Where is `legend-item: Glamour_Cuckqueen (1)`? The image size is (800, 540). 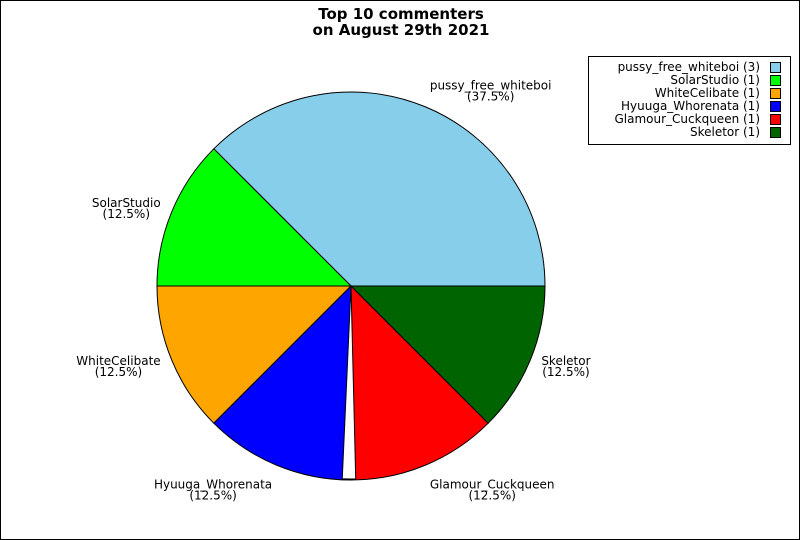 legend-item: Glamour_Cuckqueen (1) is located at coordinates (689, 119).